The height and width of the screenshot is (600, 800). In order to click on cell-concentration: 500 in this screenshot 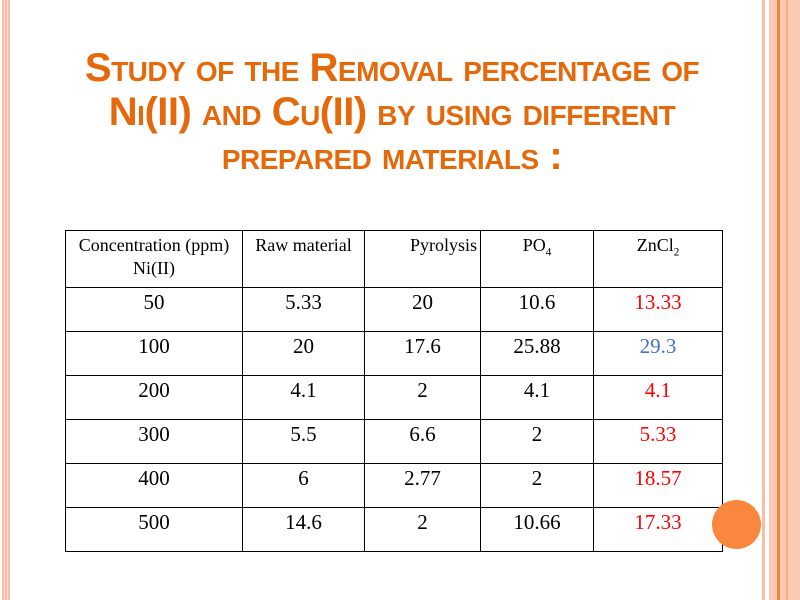, I will do `click(154, 529)`.